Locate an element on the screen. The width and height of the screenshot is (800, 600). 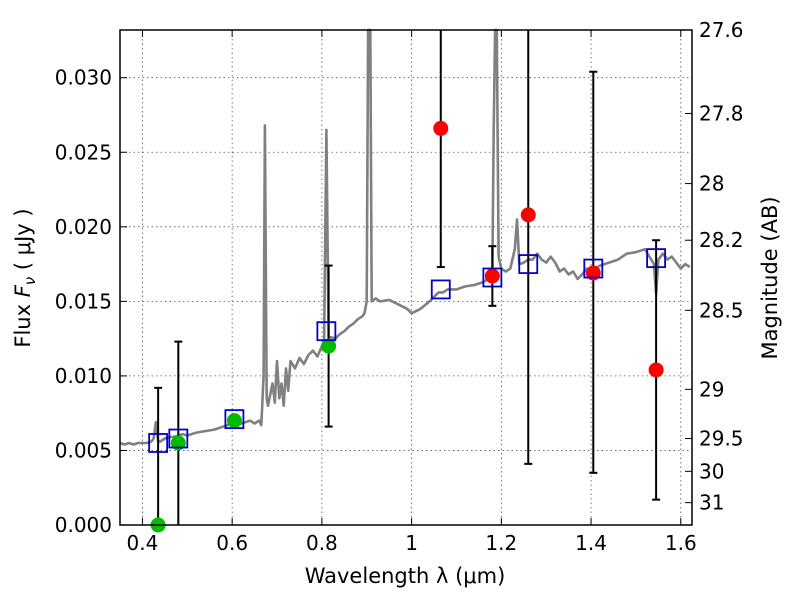
x-axis-title: Wavelength λ (μm) is located at coordinates (405, 576).